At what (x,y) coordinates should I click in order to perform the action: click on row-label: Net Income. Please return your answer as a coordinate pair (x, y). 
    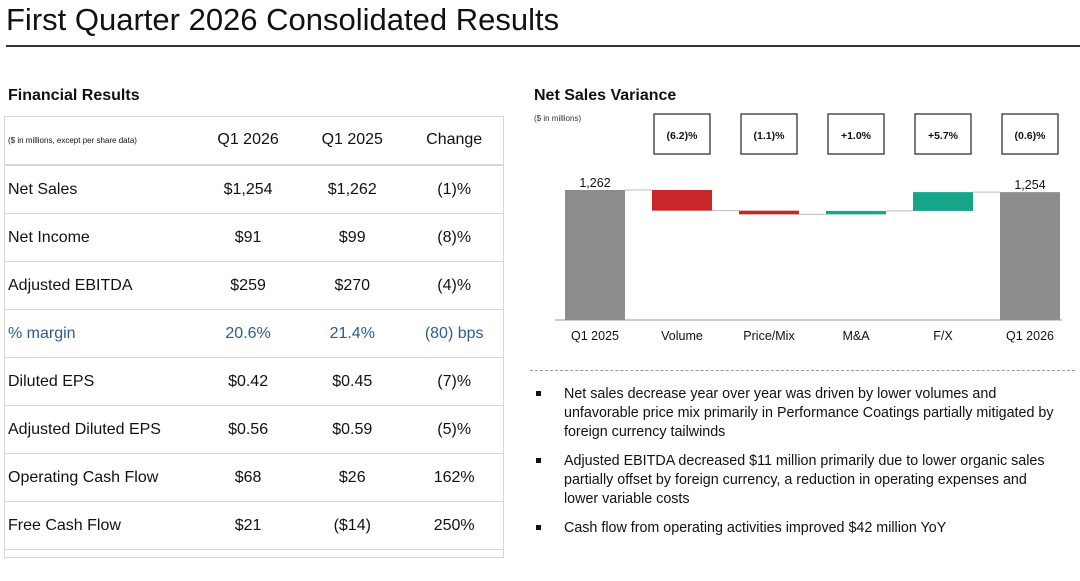
    Looking at the image, I should click on (100, 237).